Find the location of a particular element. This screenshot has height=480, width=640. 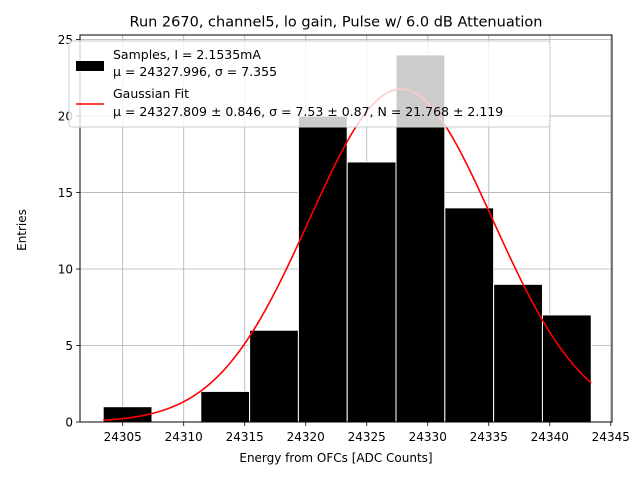

y-tick-label: 0 is located at coordinates (69, 423).